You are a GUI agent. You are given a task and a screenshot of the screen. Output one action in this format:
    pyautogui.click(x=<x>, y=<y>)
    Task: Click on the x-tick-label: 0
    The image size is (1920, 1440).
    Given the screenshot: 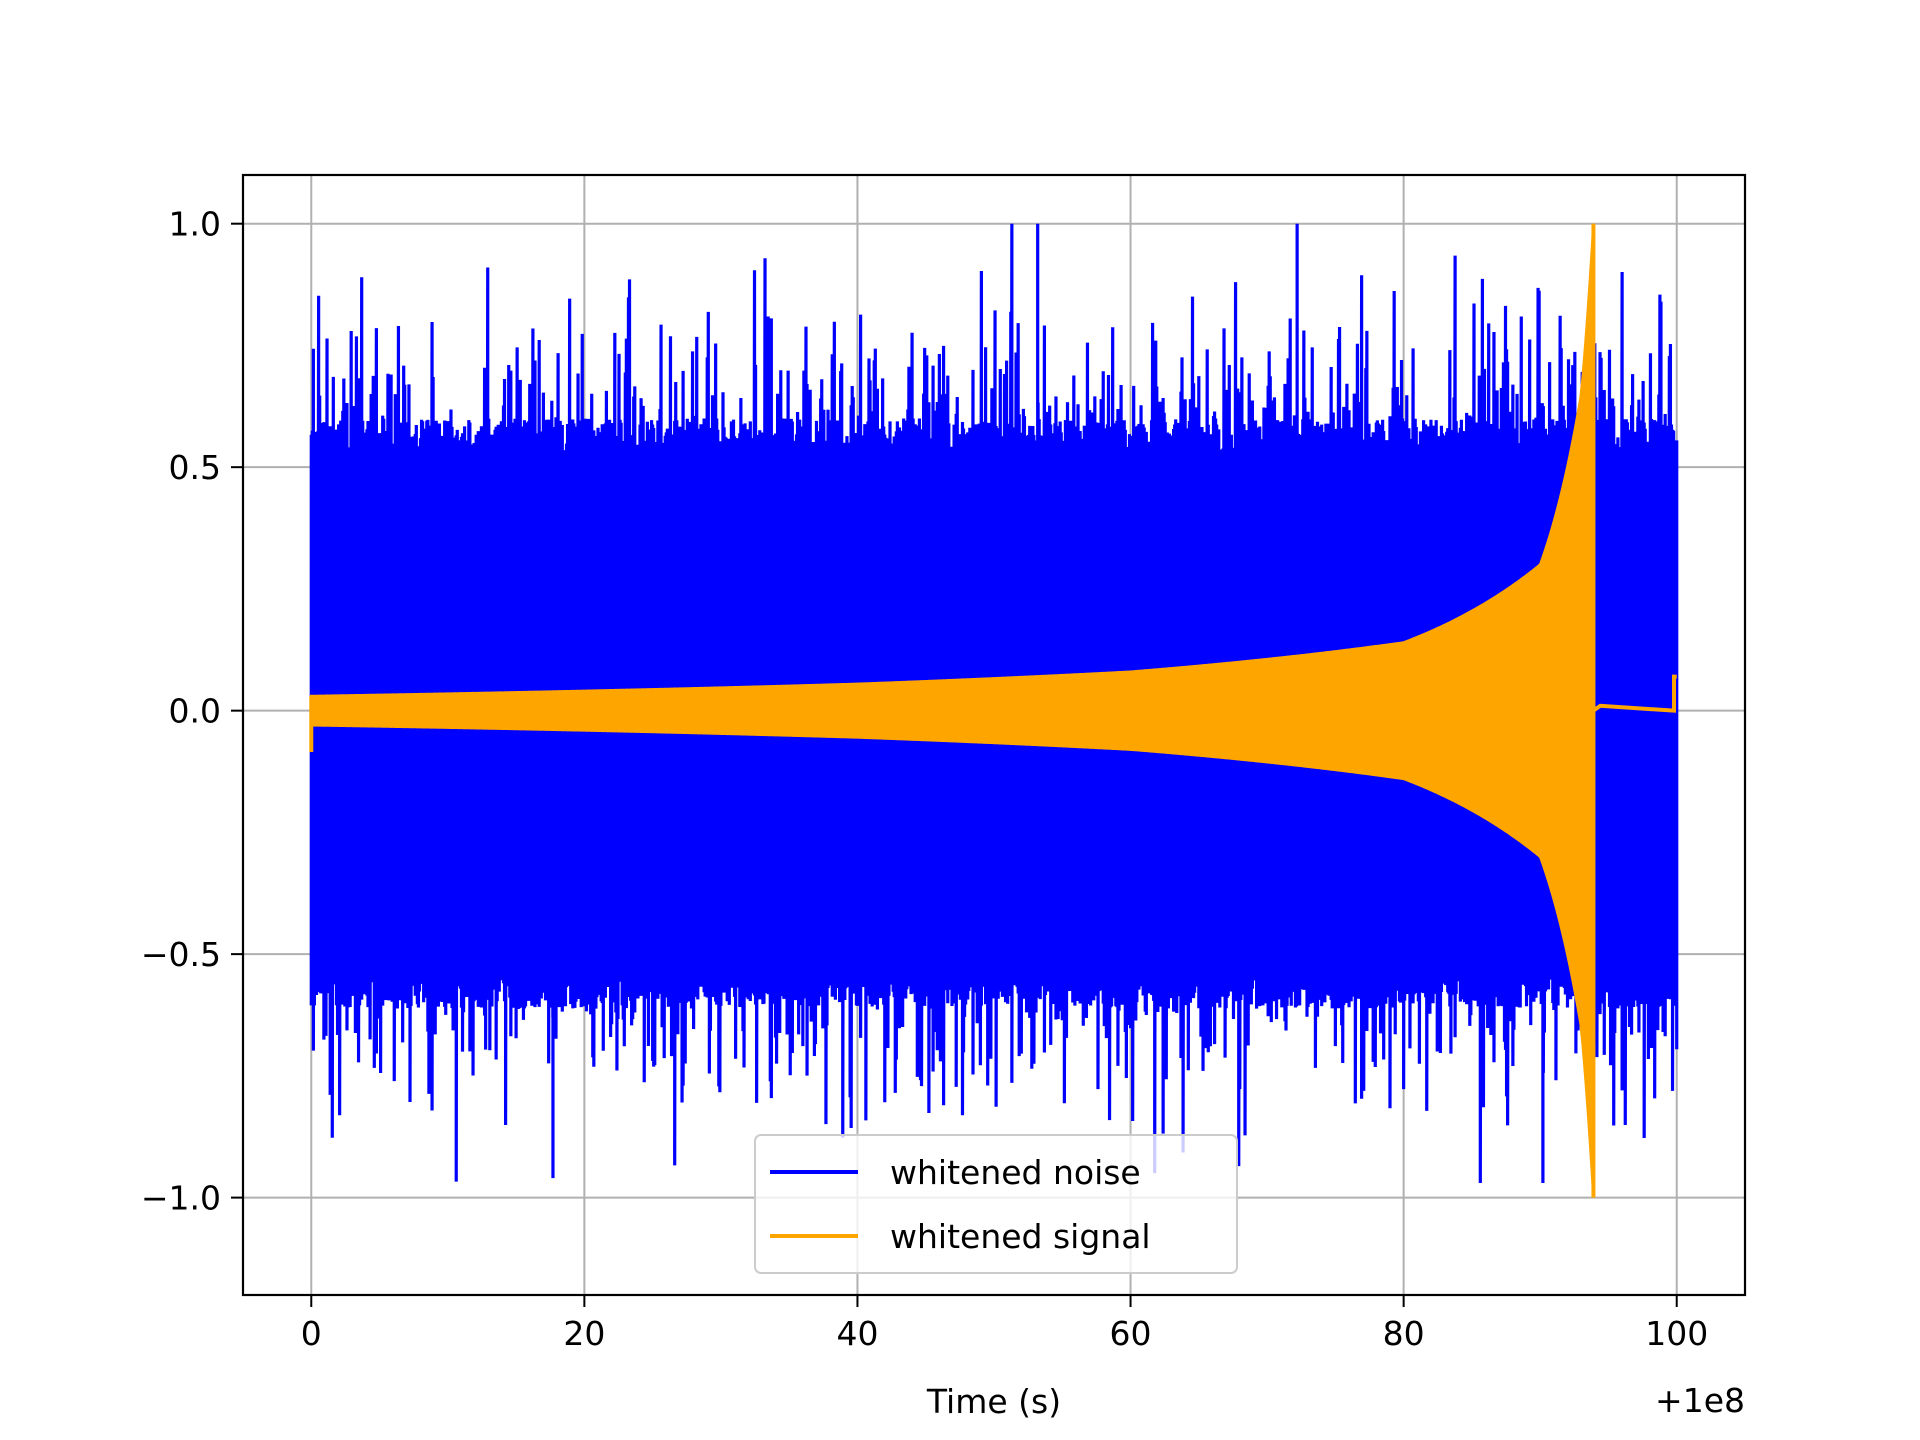 What is the action you would take?
    pyautogui.click(x=311, y=1333)
    